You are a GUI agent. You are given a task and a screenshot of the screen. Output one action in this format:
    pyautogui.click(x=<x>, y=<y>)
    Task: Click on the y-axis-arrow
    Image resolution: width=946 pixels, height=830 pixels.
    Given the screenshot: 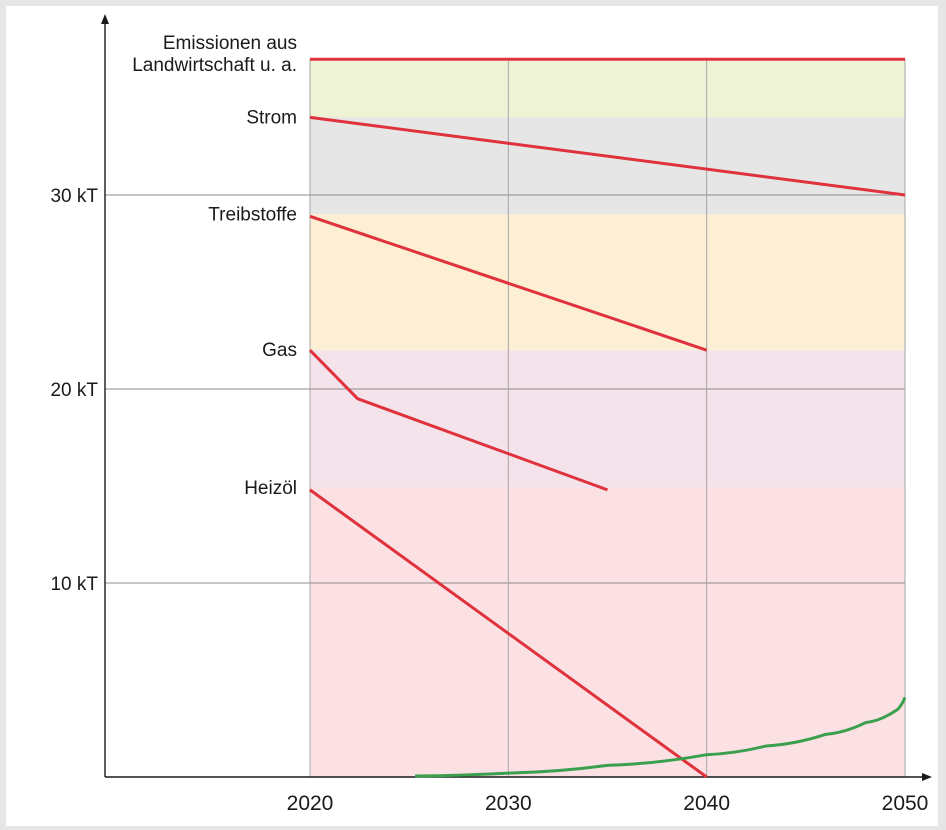 What is the action you would take?
    pyautogui.click(x=105, y=19)
    